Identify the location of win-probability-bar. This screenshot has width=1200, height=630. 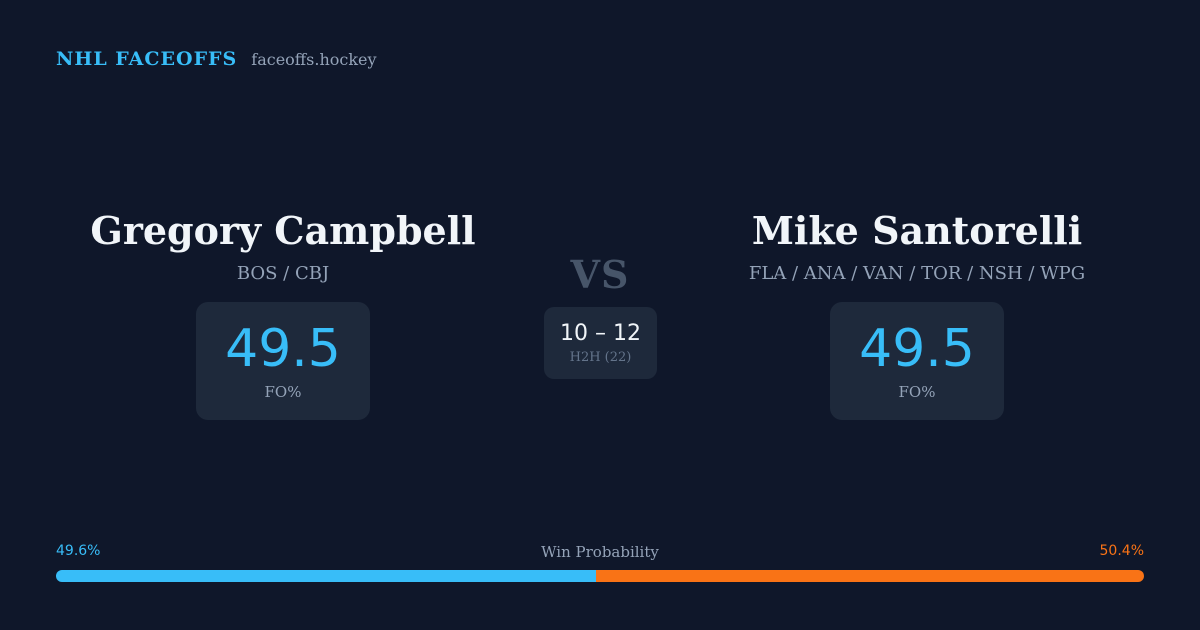
(600, 576).